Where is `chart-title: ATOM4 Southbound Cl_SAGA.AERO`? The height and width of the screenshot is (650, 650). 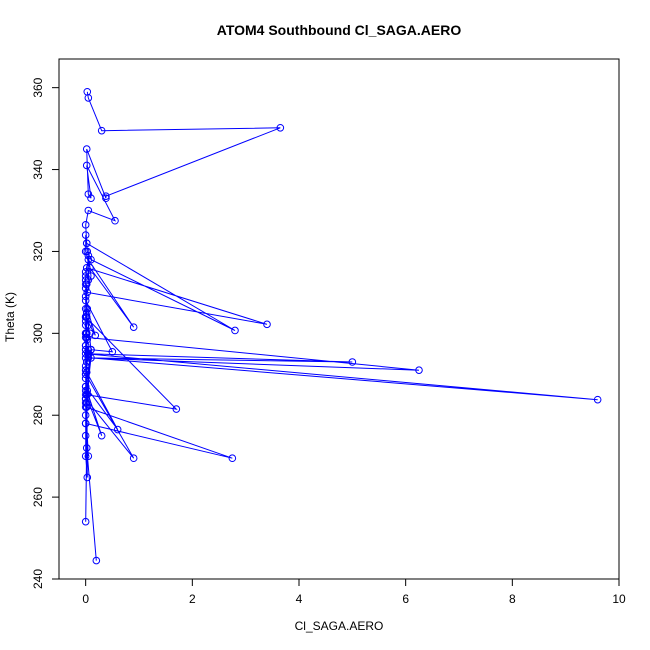 chart-title: ATOM4 Southbound Cl_SAGA.AERO is located at coordinates (339, 30).